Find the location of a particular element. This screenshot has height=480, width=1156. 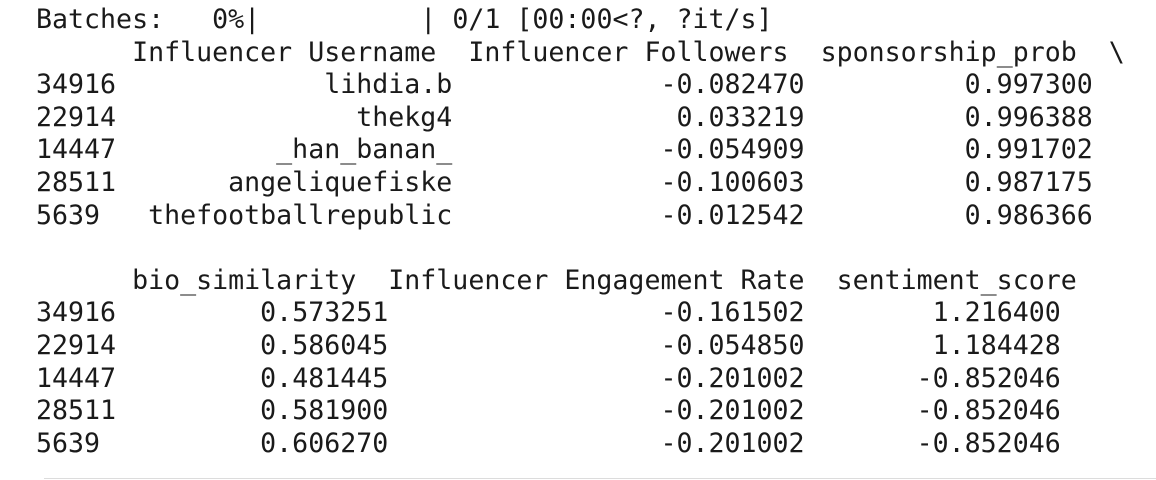

table-cell: -0.082470 is located at coordinates (732, 85).